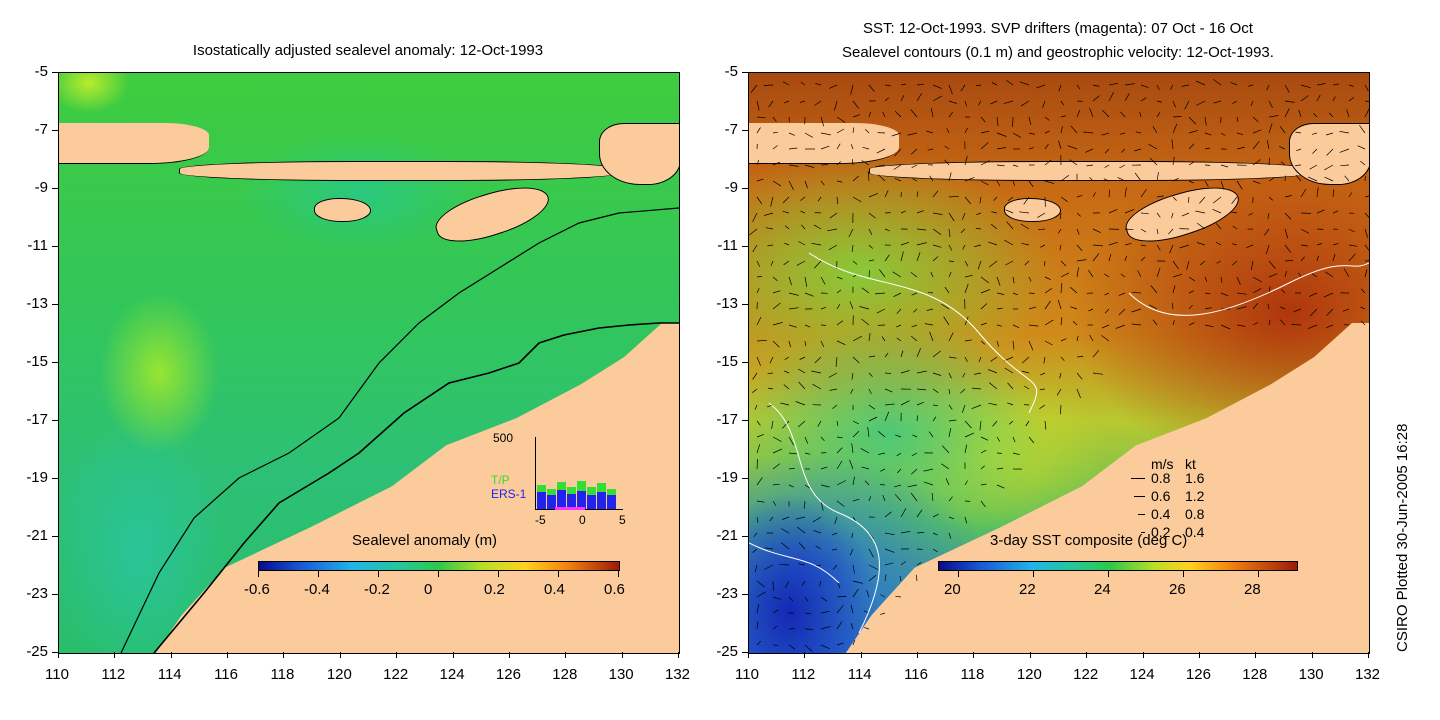 The image size is (1440, 720). Describe the element at coordinates (1252, 589) in the screenshot. I see `right-colorbar-tick-label: 28` at that location.